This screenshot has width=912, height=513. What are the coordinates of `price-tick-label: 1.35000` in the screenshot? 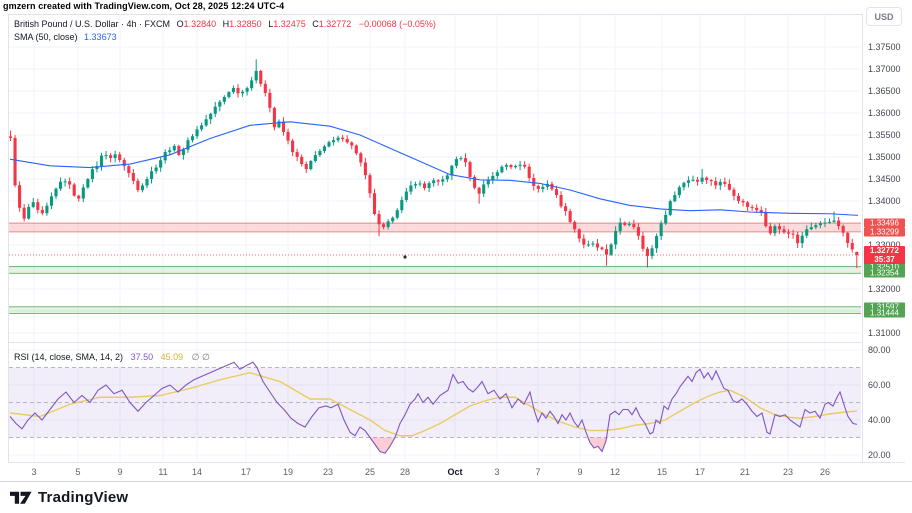 It's located at (884, 157).